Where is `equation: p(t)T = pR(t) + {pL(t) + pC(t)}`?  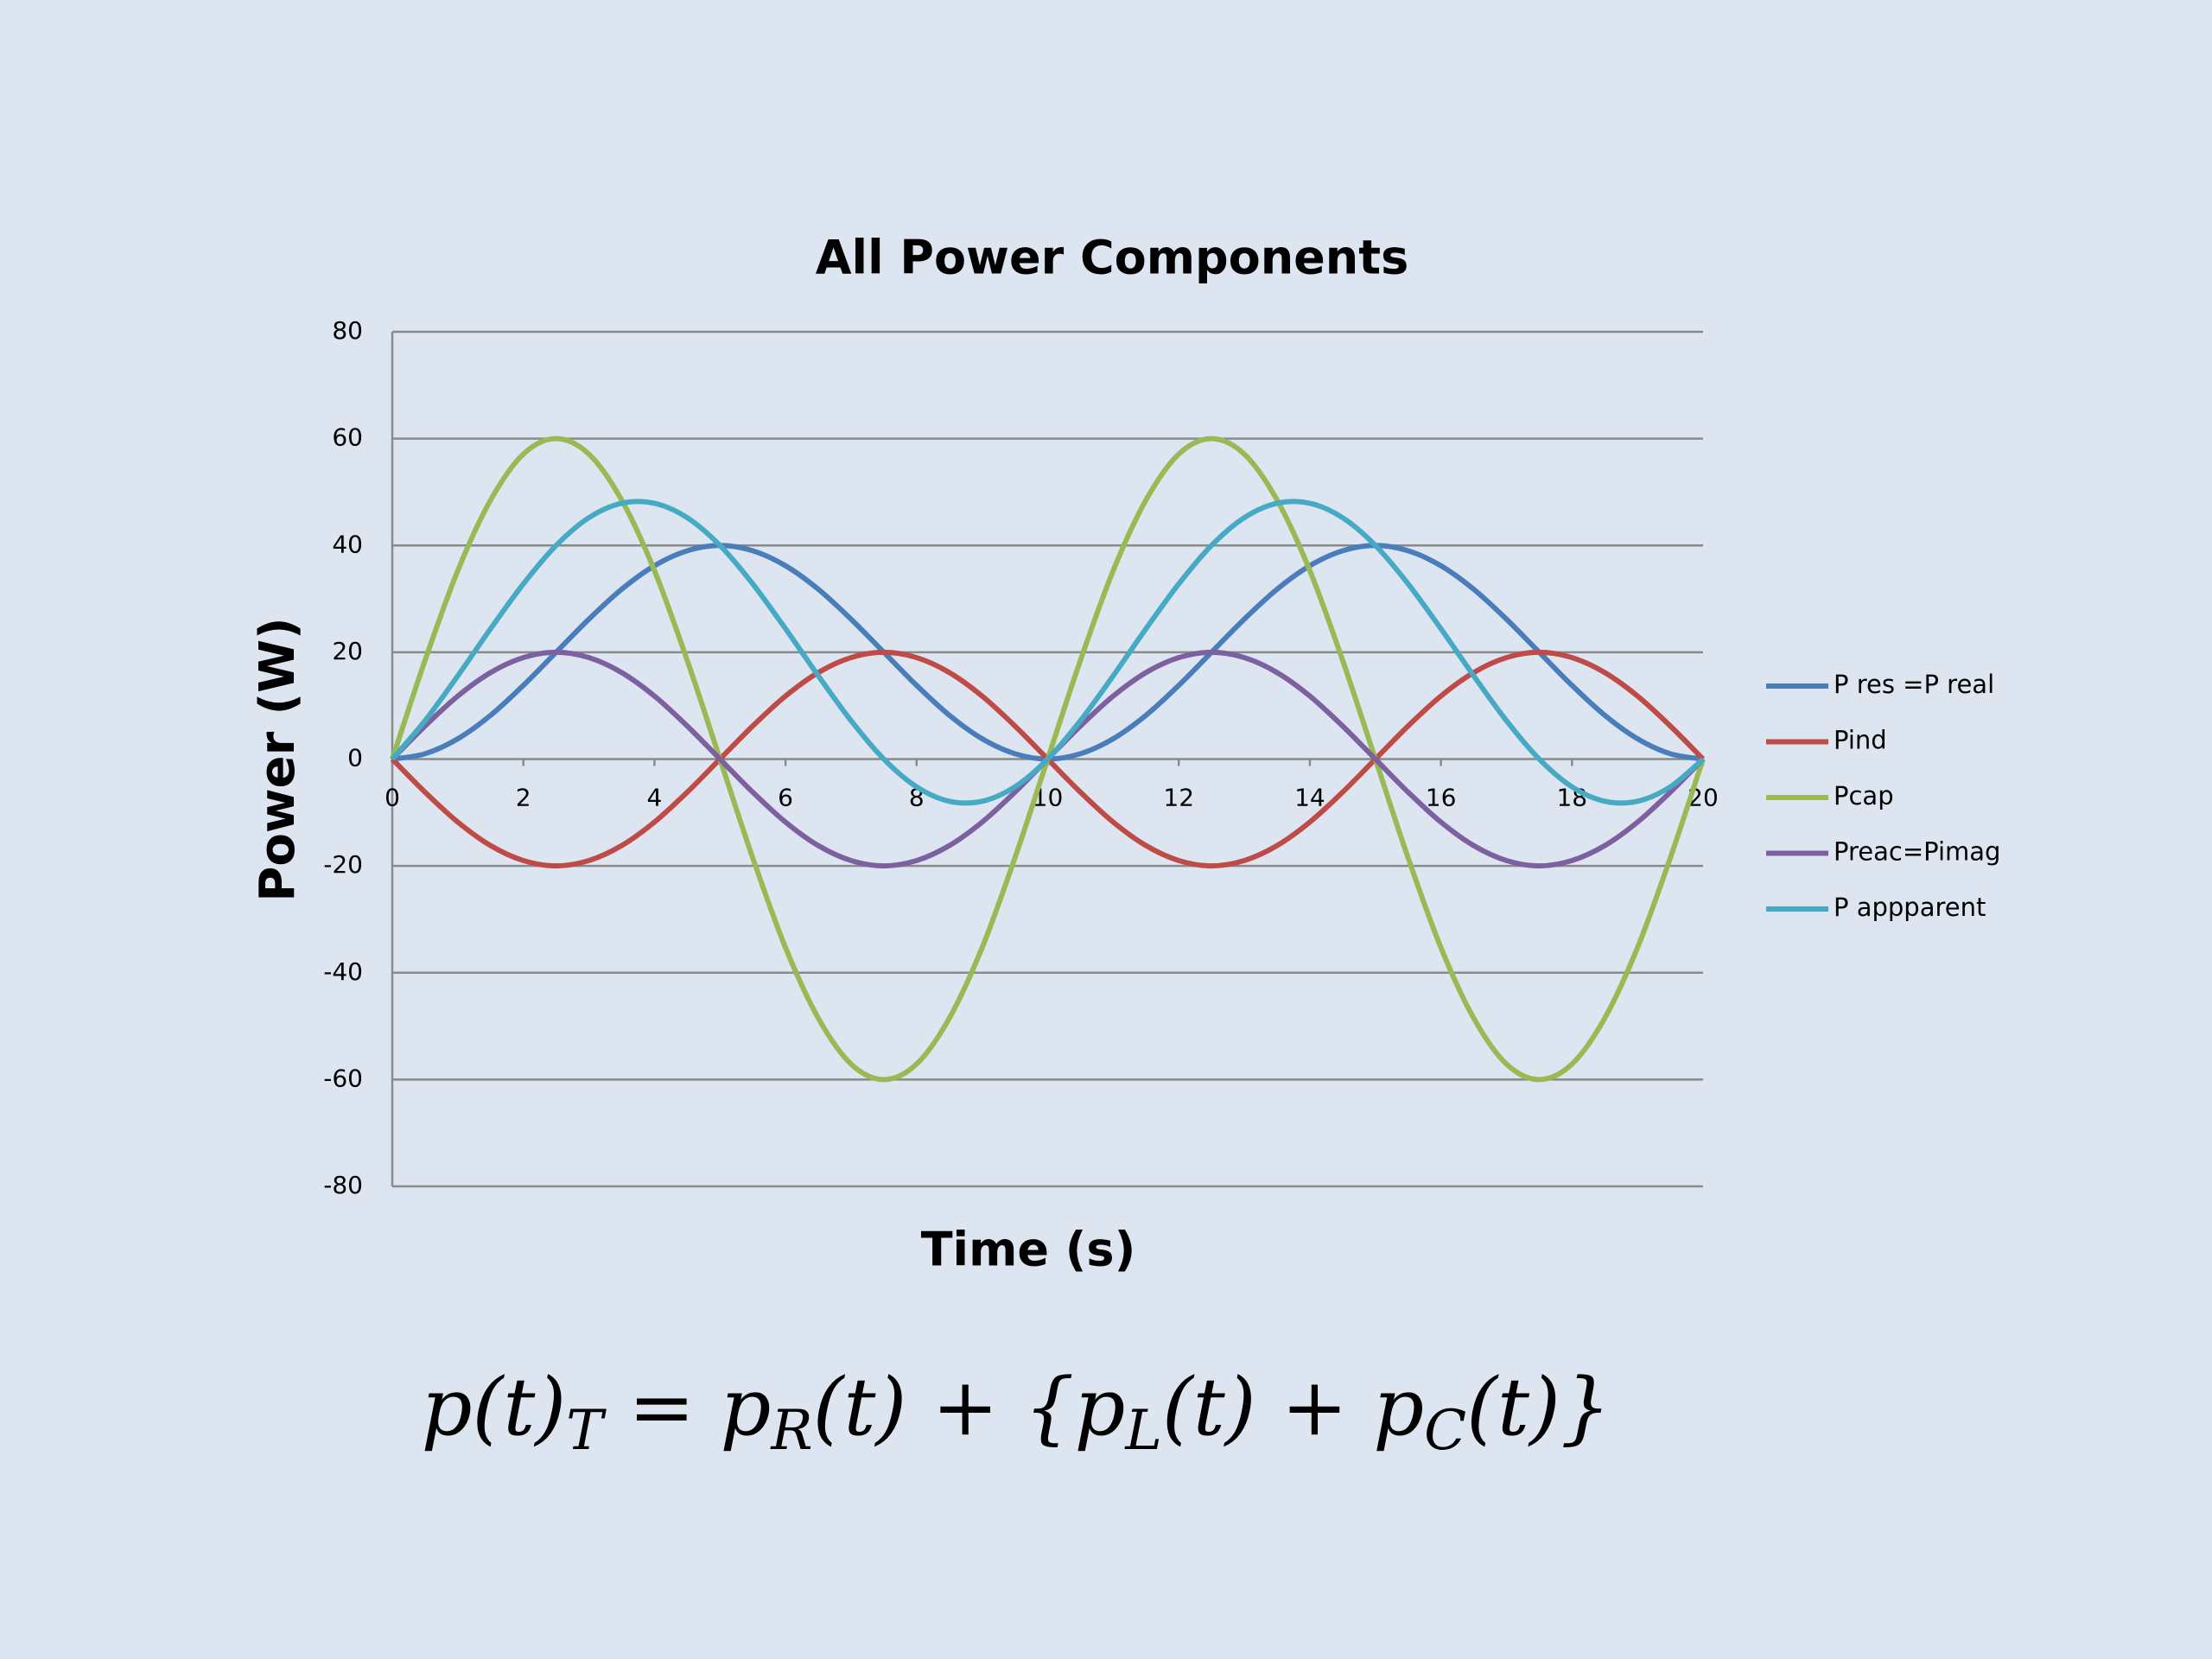
equation: p(t)T = pR(t) + {pL(t) + pC(t)} is located at coordinates (1017, 1412).